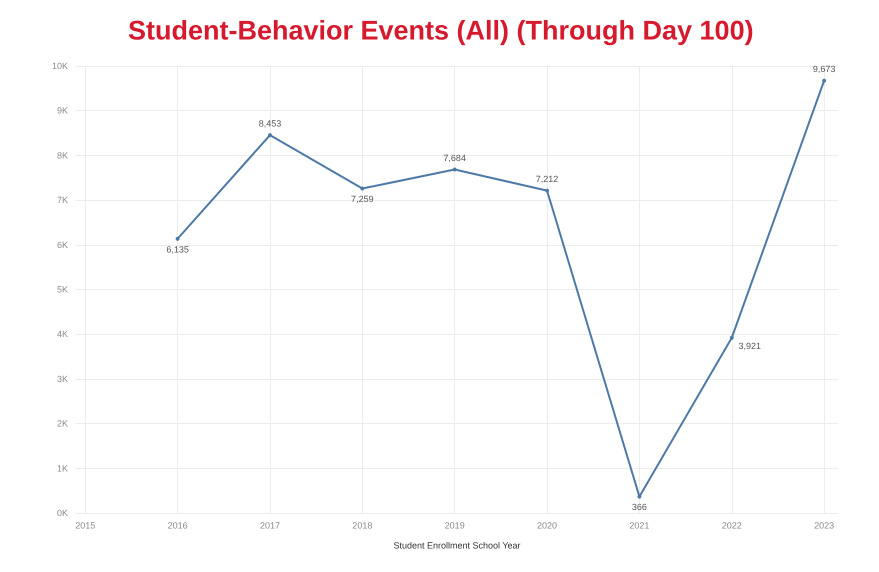 The height and width of the screenshot is (572, 879). What do you see at coordinates (270, 123) in the screenshot?
I see `data-label: 8,453` at bounding box center [270, 123].